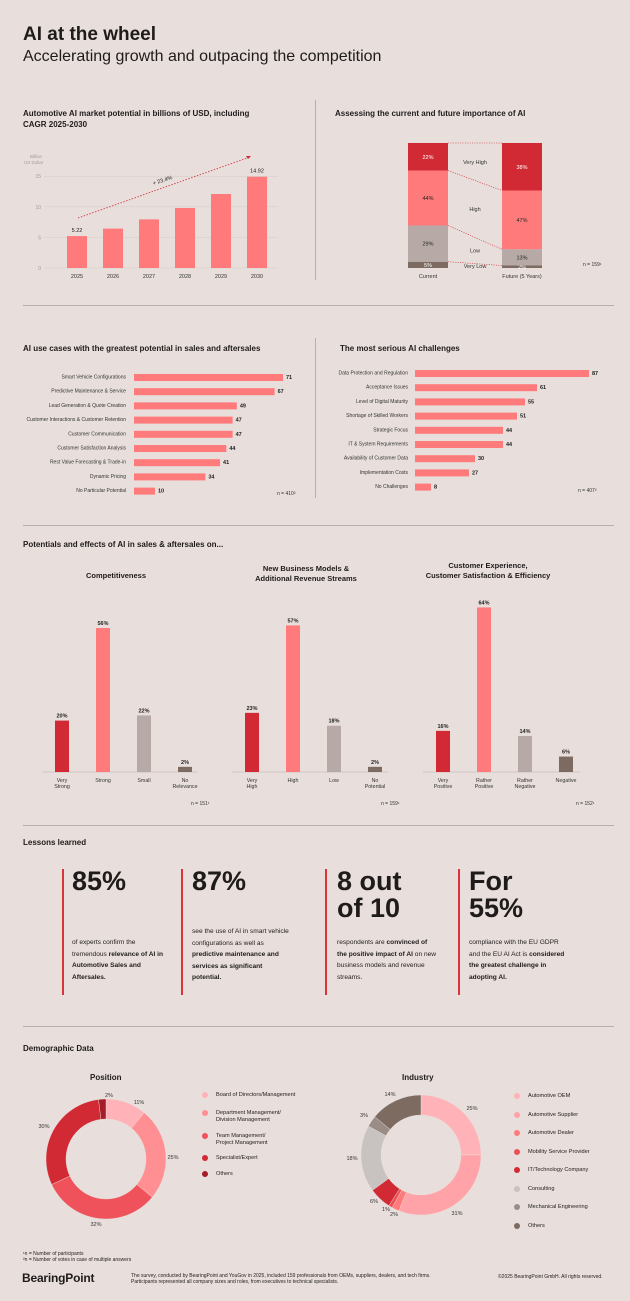 Image resolution: width=630 pixels, height=1301 pixels. Describe the element at coordinates (558, 1170) in the screenshot. I see `legend-label: IT/Technology Company` at that location.